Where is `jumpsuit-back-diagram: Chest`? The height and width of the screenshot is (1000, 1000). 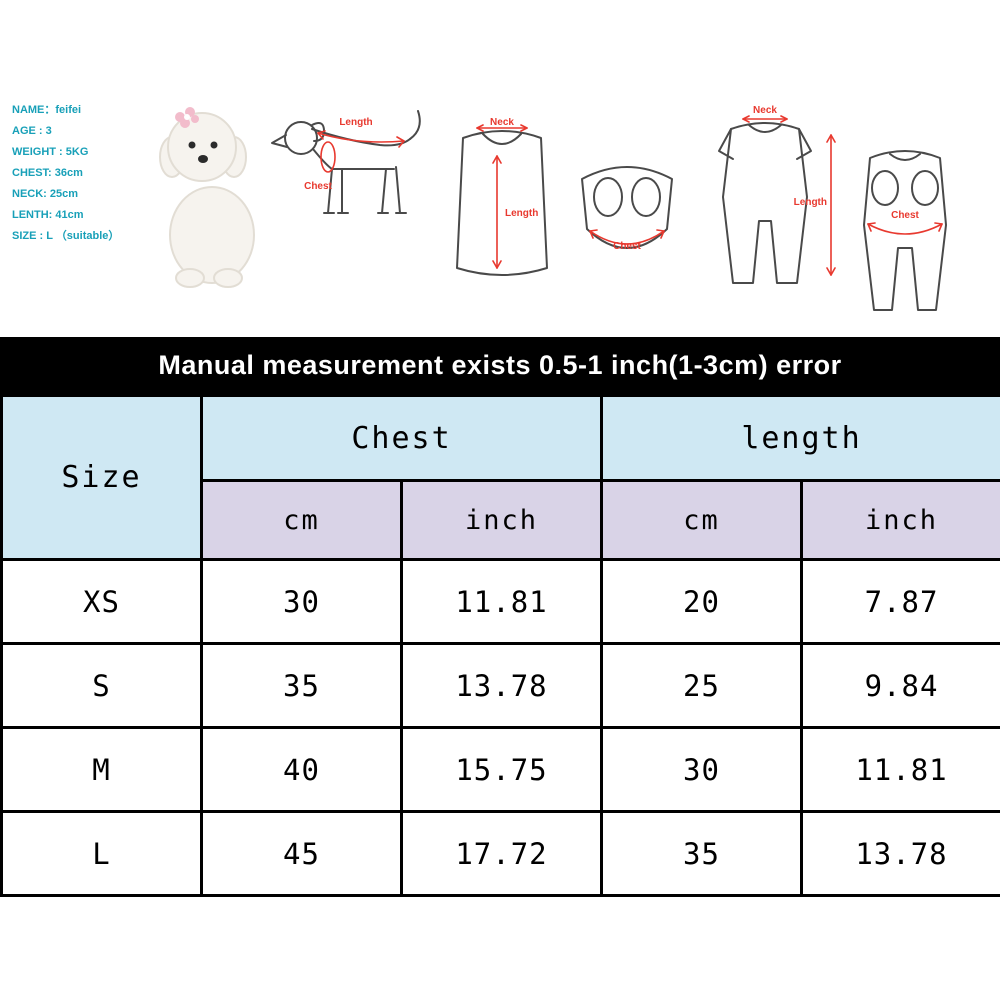
jumpsuit-back-diagram: Chest is located at coordinates (905, 230).